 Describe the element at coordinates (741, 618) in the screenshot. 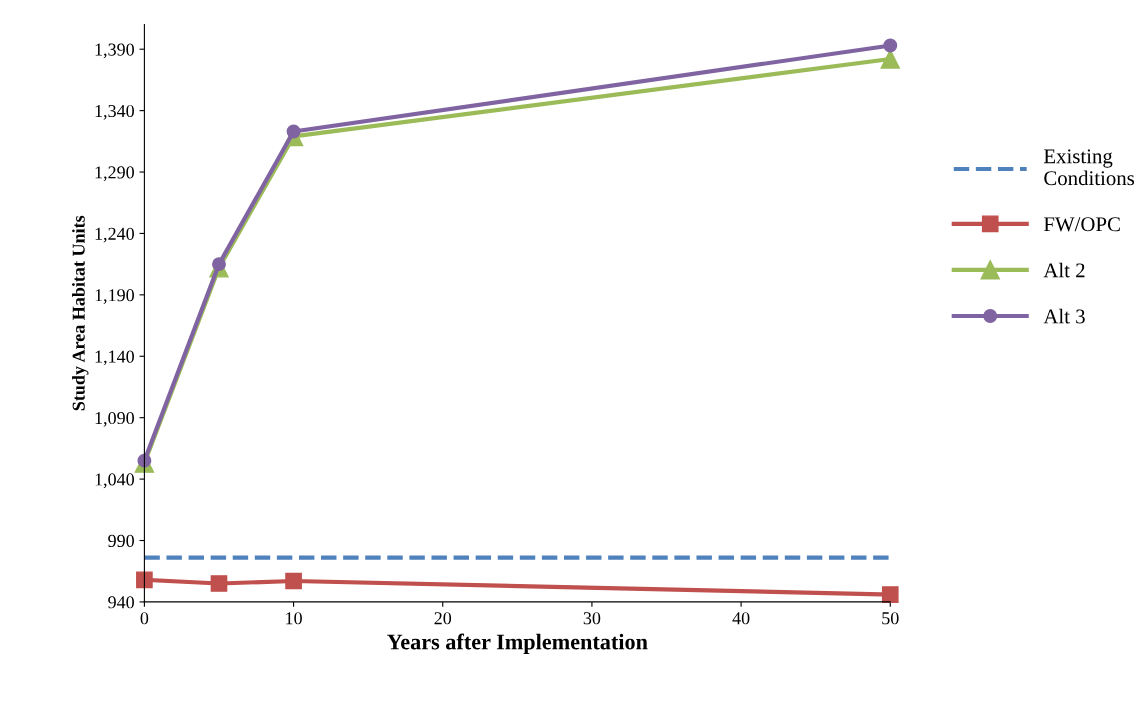

I see `x-tick-label: 40` at that location.